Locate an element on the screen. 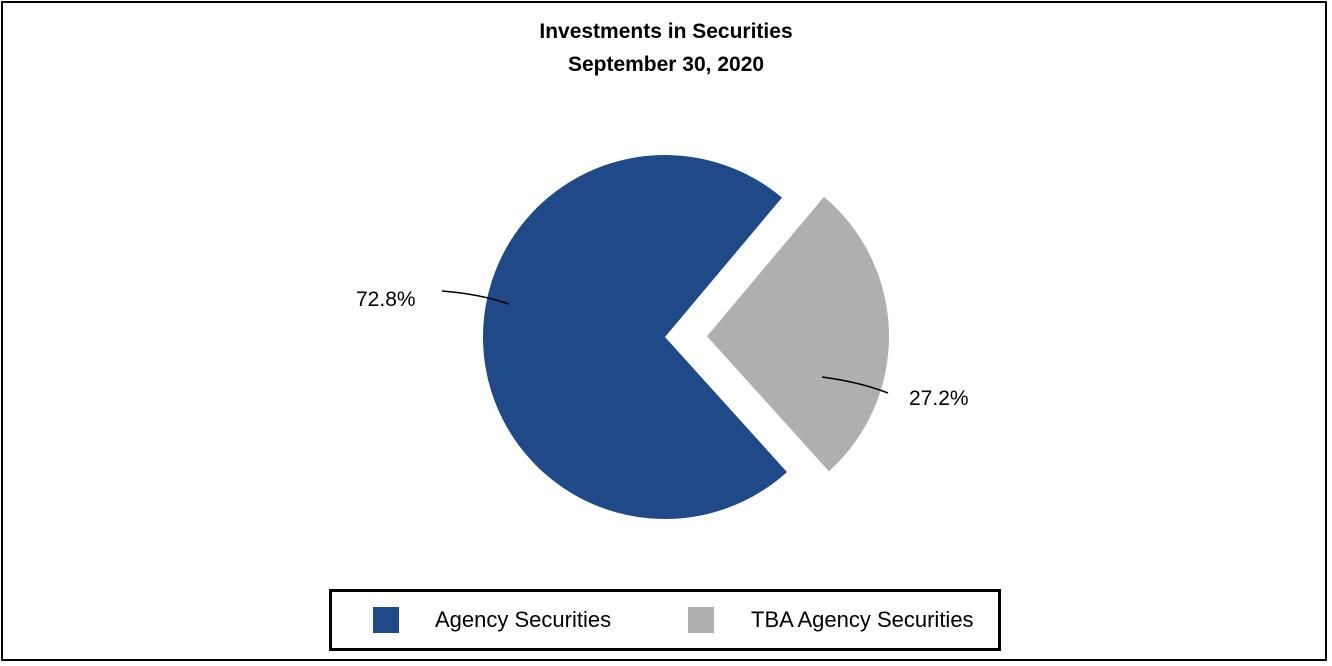 The height and width of the screenshot is (666, 1332). legend: Agency Securities TBA Agency Securities is located at coordinates (665, 620).